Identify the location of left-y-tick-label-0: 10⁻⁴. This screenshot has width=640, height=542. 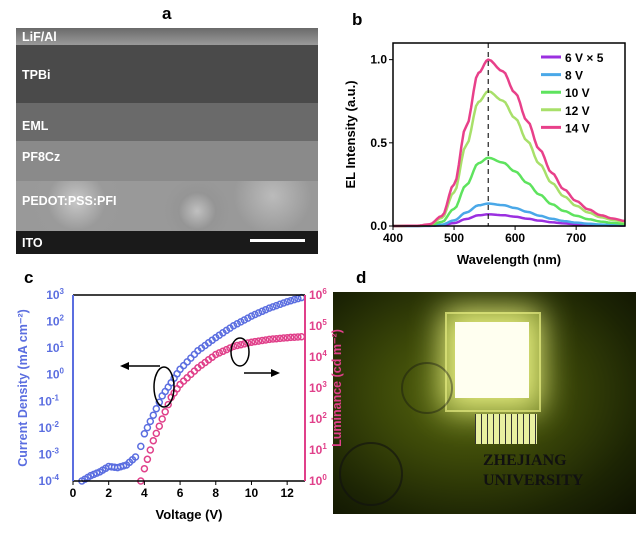
(49, 480).